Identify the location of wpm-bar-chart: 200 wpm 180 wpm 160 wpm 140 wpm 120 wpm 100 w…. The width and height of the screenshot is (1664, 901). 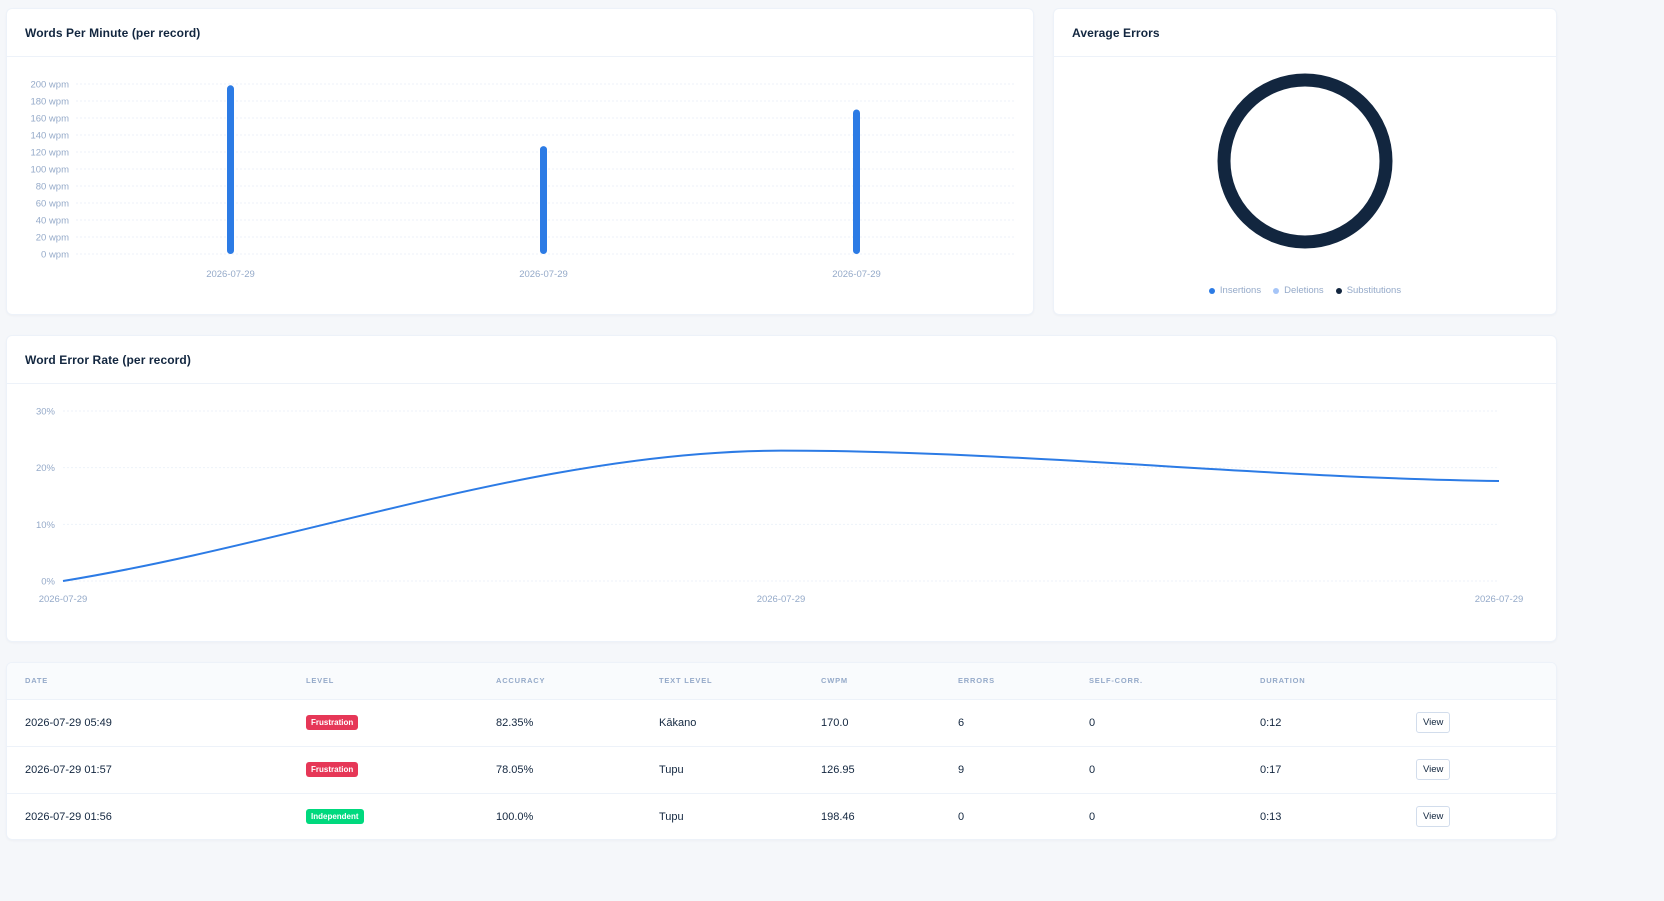
(522, 180).